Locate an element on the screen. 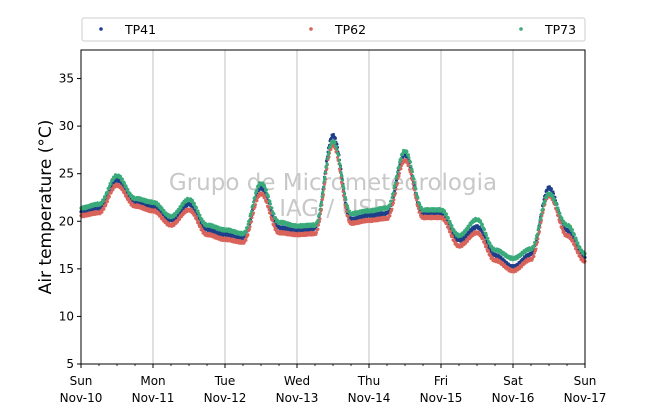 This screenshot has height=409, width=650. x-tick-label-date: Nov-13 is located at coordinates (297, 398).